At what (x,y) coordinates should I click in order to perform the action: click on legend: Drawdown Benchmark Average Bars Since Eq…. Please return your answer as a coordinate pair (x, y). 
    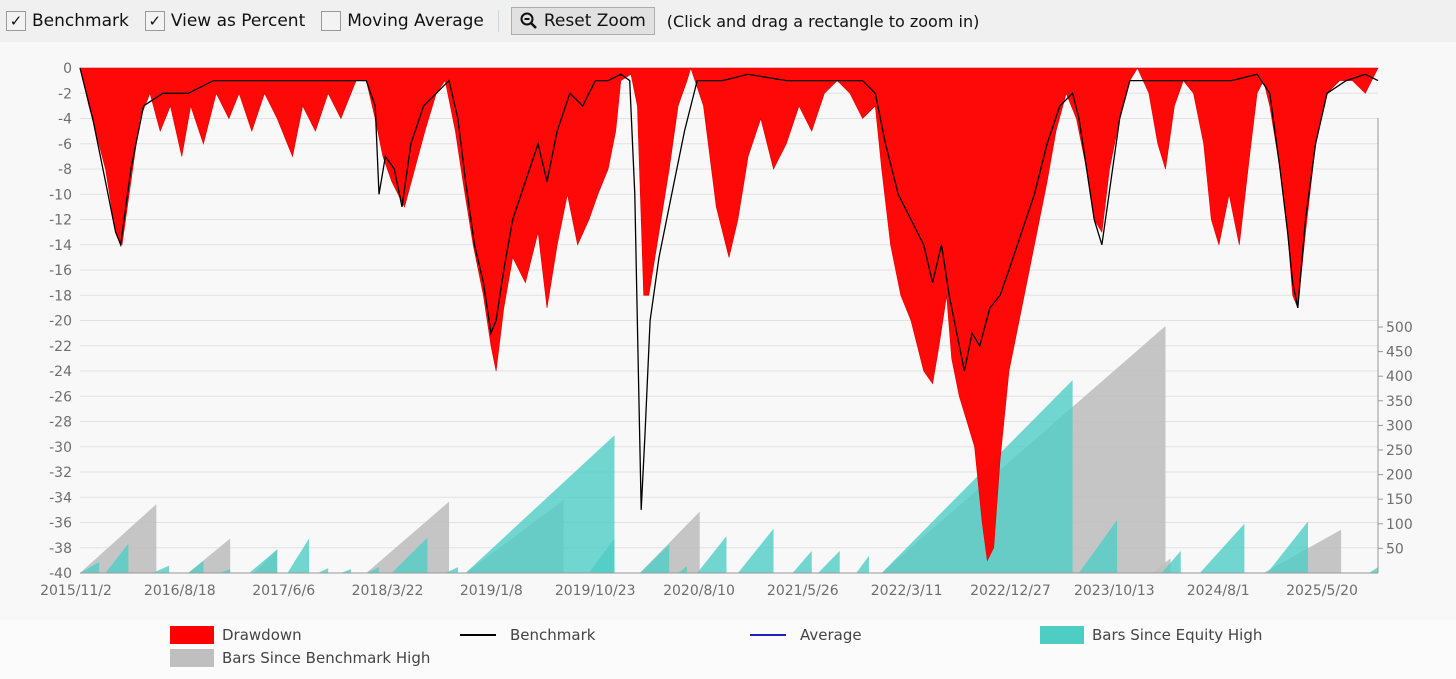
    Looking at the image, I should click on (728, 649).